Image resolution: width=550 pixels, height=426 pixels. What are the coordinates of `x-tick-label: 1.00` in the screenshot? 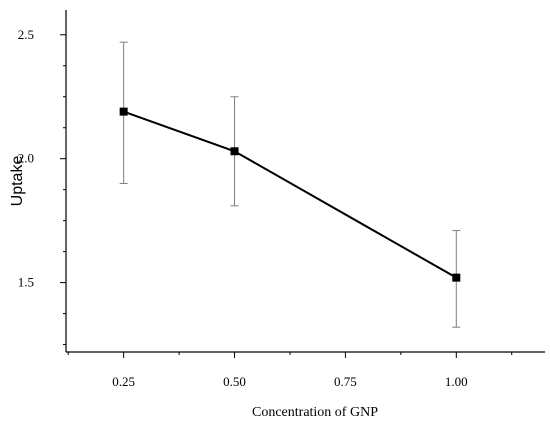 It's located at (456, 381).